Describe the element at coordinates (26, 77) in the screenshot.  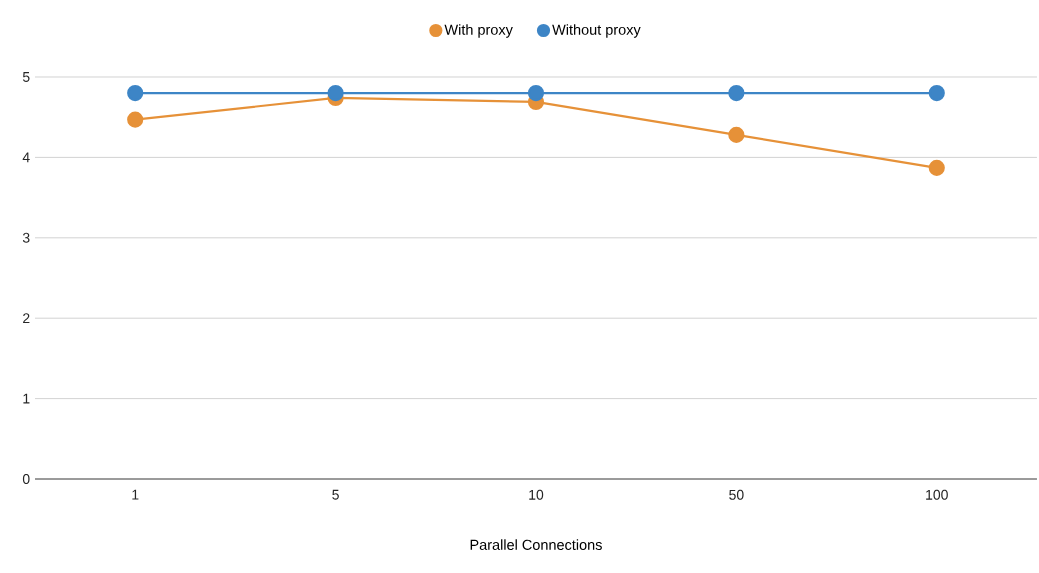
I see `y-tick-label: 5` at that location.